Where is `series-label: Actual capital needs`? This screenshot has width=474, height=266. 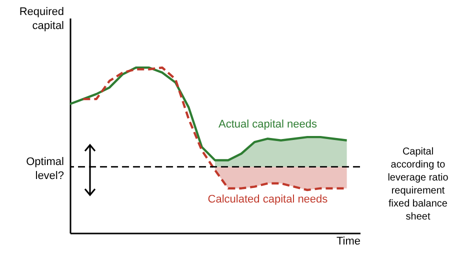 series-label: Actual capital needs is located at coordinates (268, 124).